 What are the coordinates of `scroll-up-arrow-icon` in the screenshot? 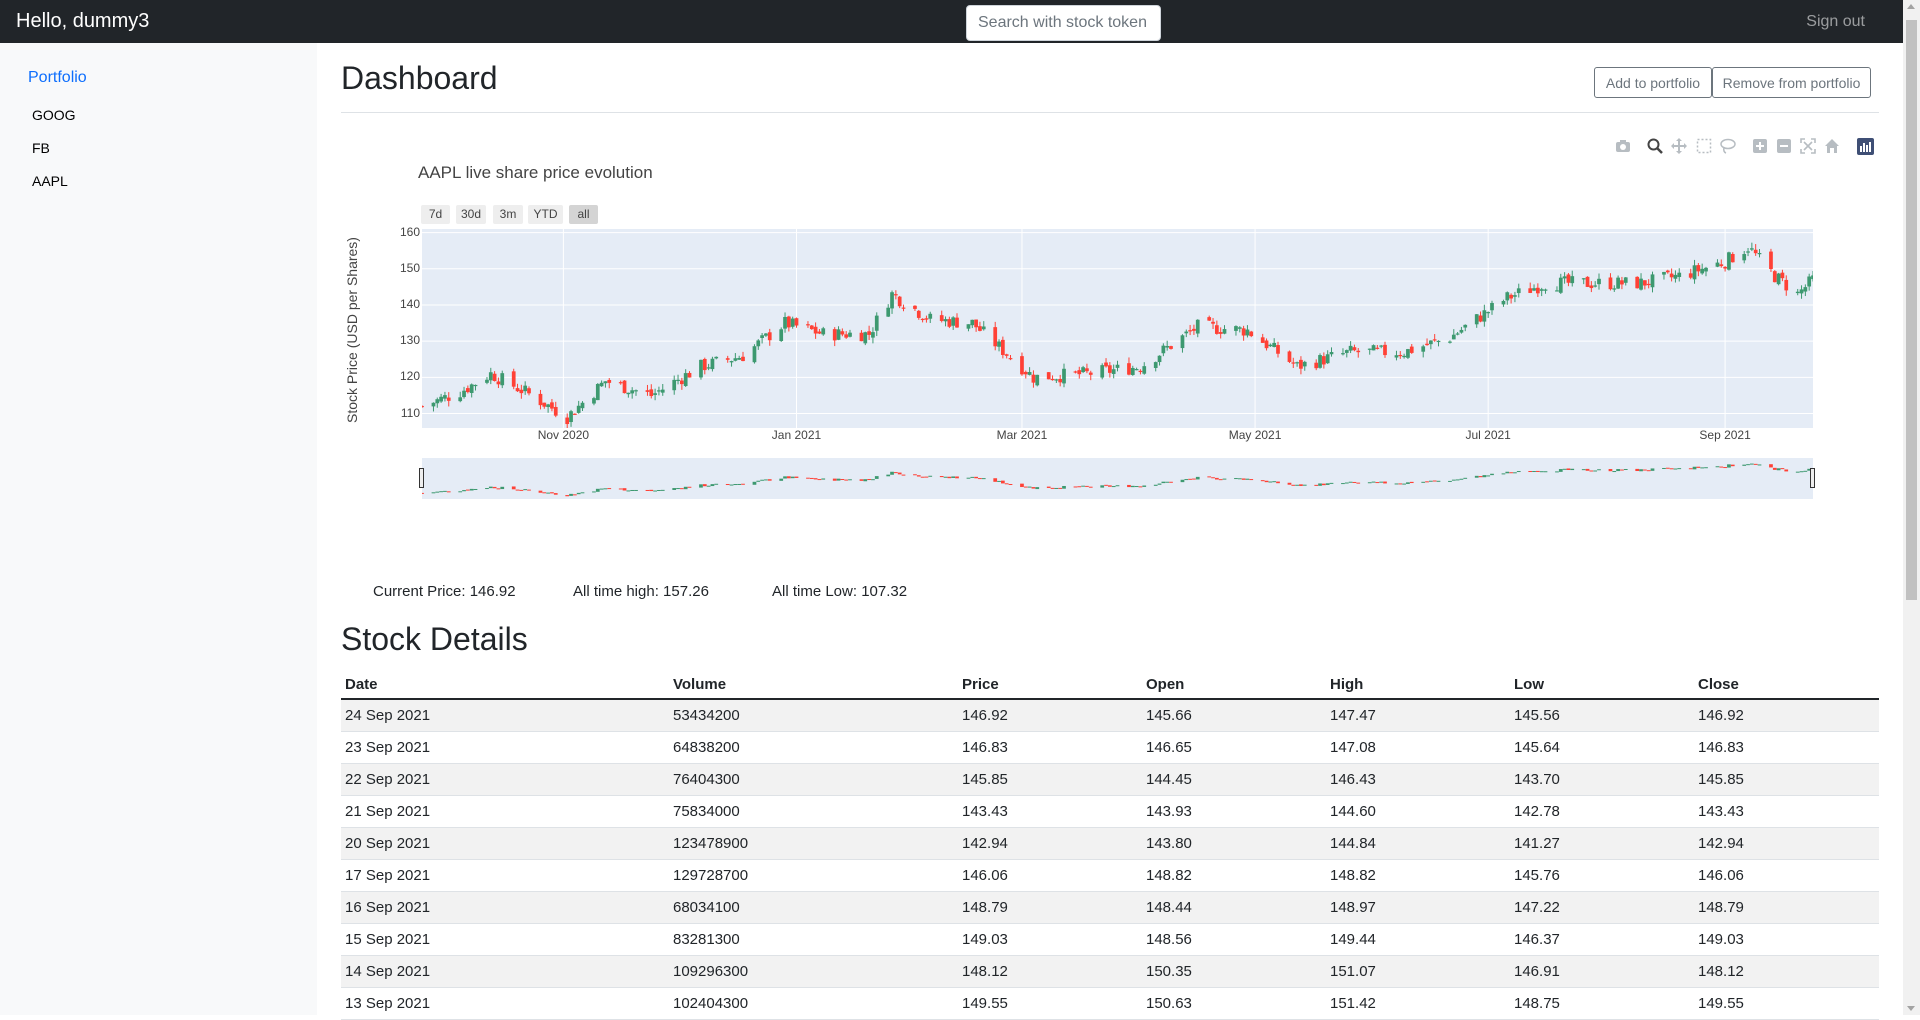 It's located at (1911, 6).